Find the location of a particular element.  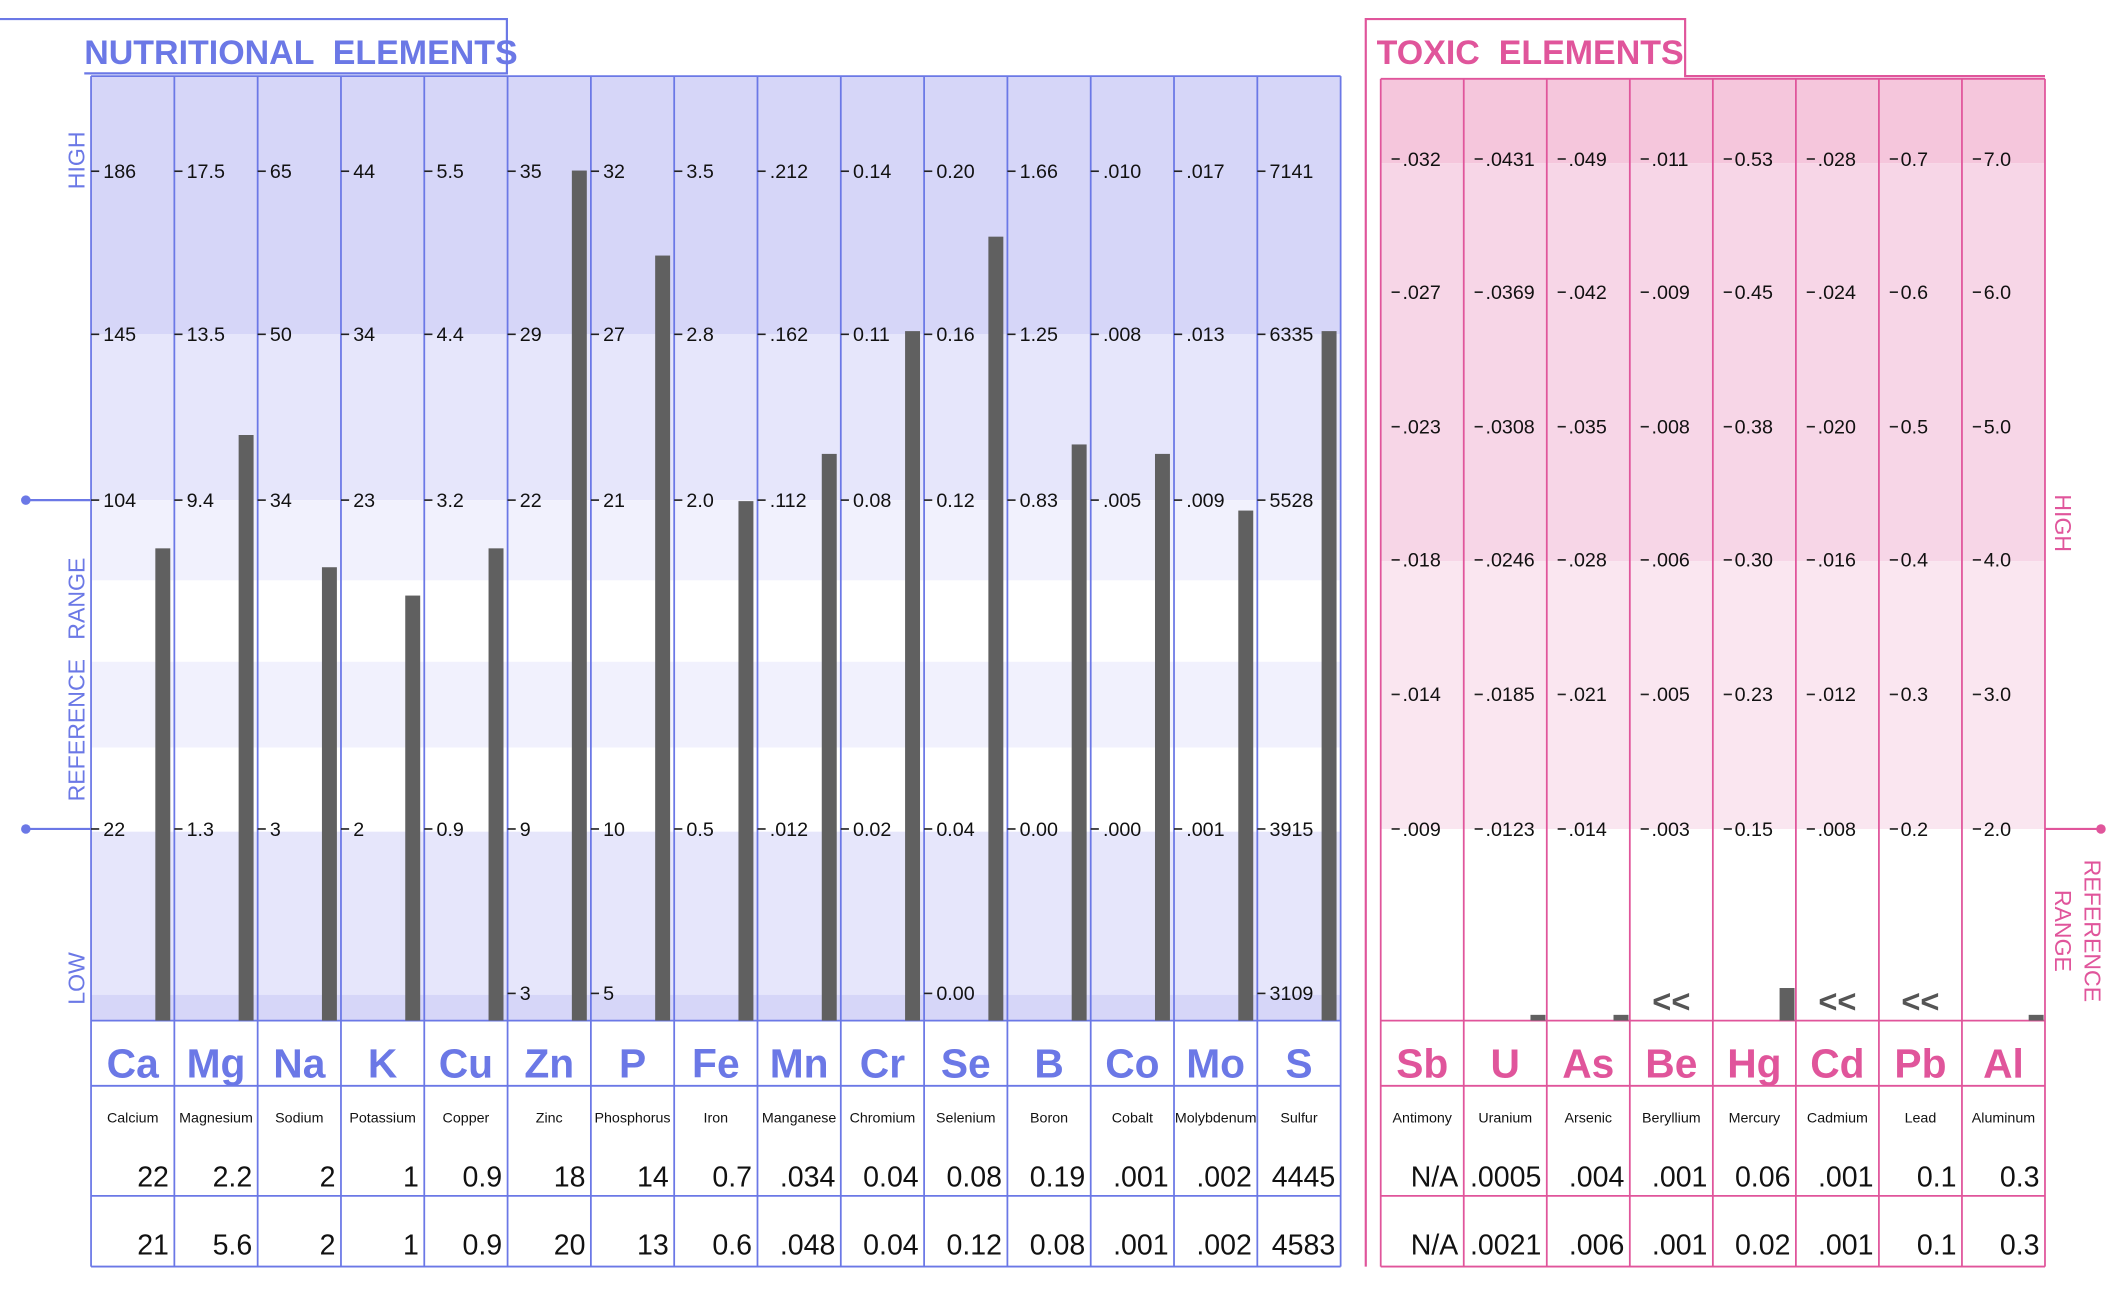

tick-label: 23 is located at coordinates (364, 501).